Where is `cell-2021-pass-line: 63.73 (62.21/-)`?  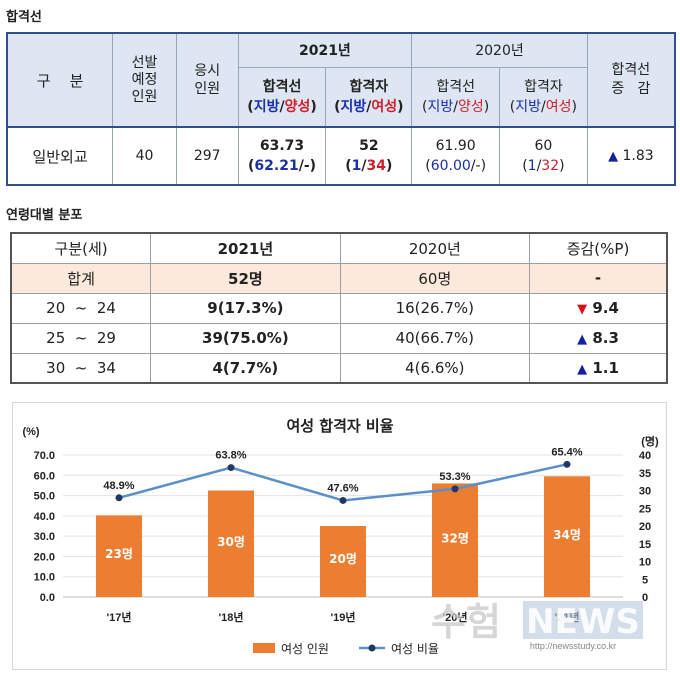 cell-2021-pass-line: 63.73 (62.21/-) is located at coordinates (282, 156).